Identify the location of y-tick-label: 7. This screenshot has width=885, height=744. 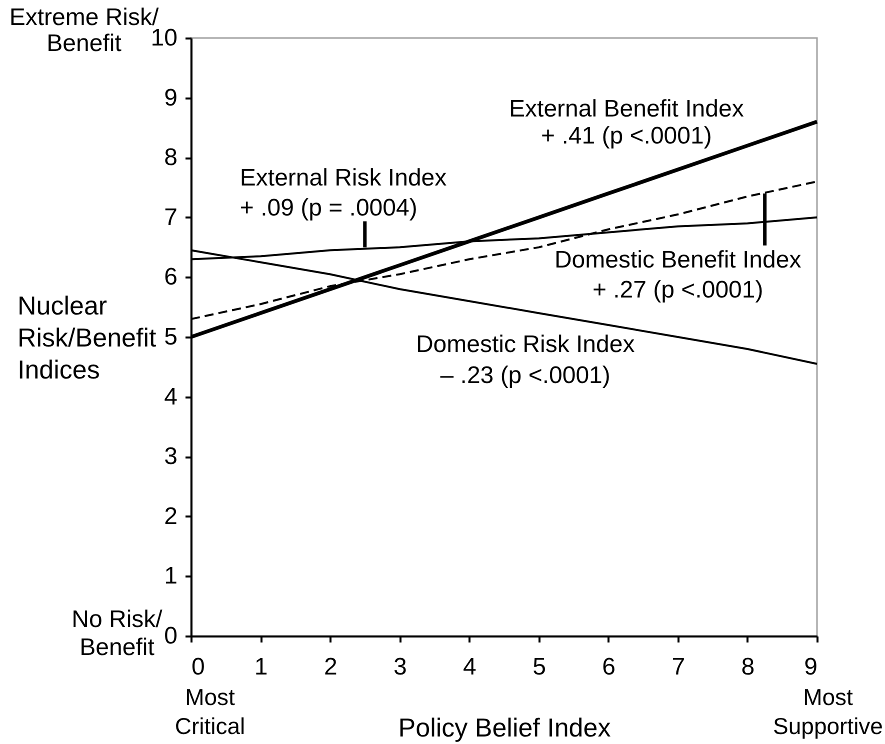
(171, 217).